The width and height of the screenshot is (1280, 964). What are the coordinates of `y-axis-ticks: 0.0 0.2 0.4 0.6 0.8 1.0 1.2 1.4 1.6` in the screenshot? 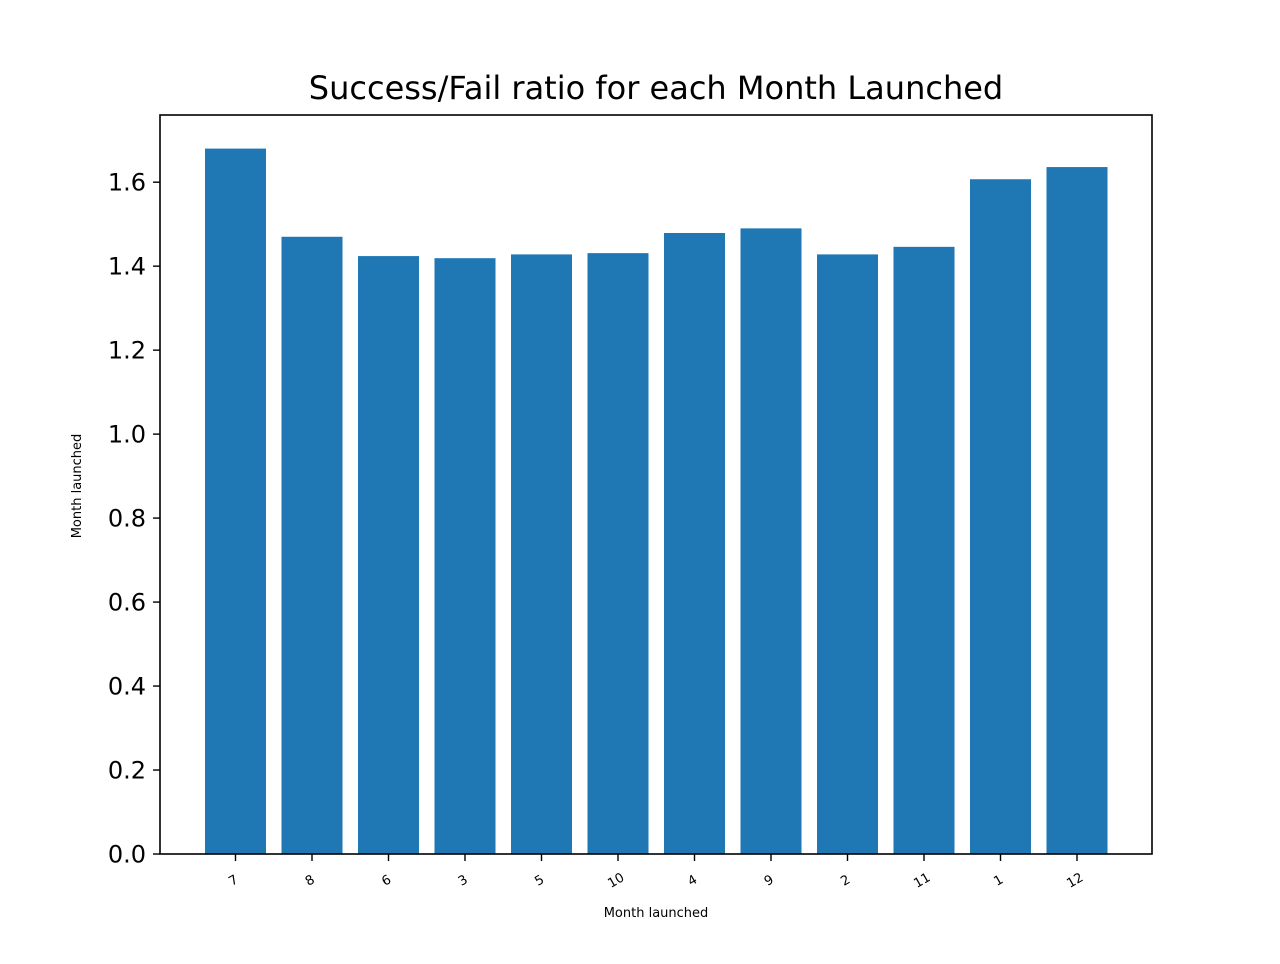 It's located at (134, 519).